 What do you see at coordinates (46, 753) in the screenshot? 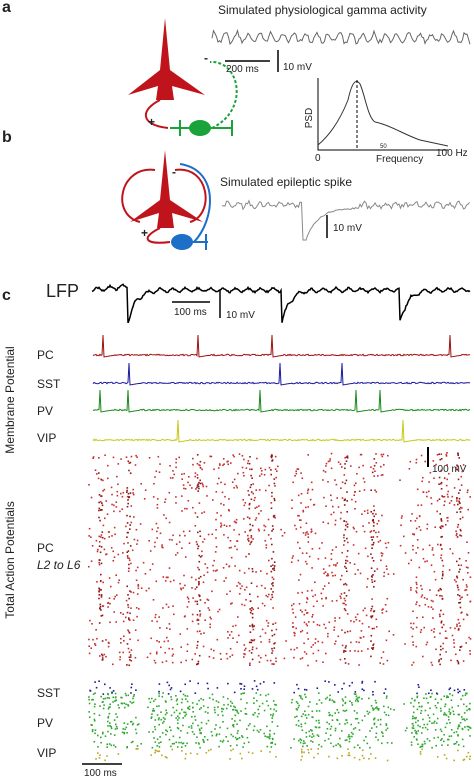
I see `raster-label: VIP` at bounding box center [46, 753].